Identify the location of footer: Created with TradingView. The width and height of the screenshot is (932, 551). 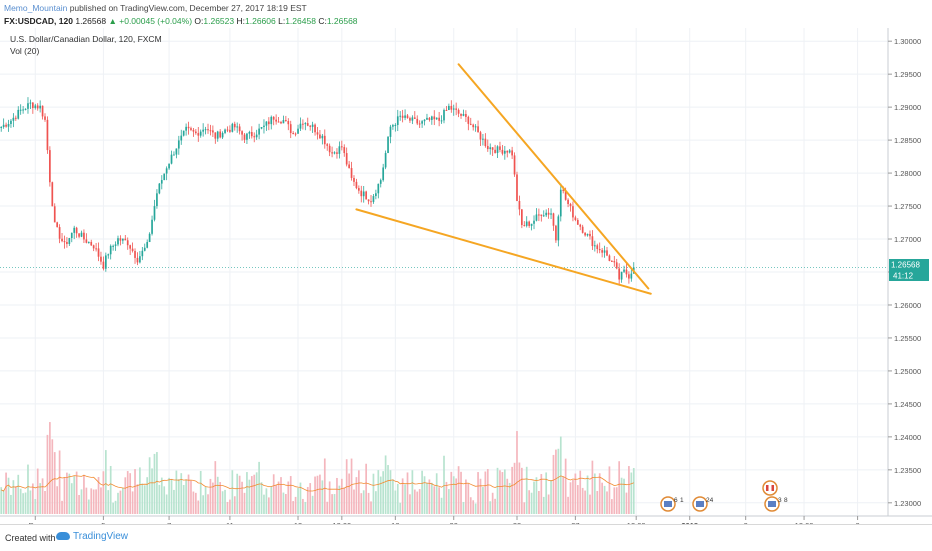
(466, 537).